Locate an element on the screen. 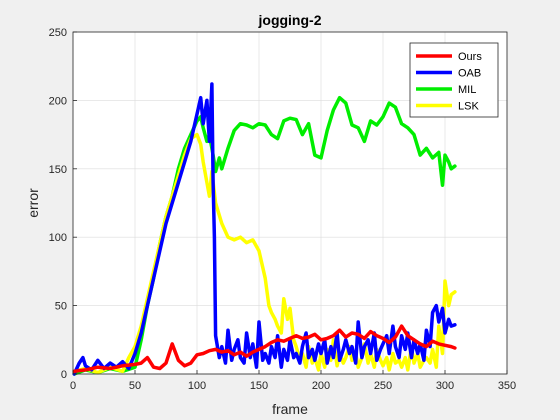  x-axis-label: frame is located at coordinates (290, 409).